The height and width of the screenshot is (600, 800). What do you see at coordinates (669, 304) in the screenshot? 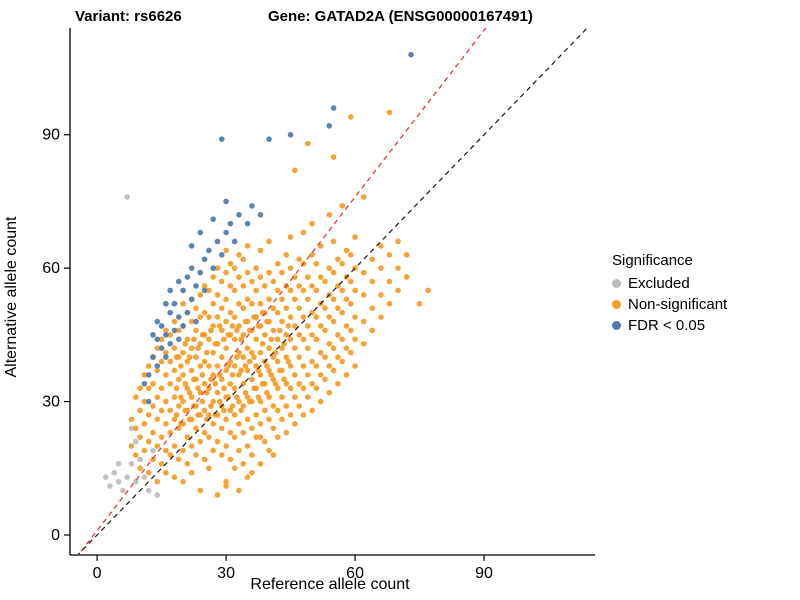
I see `legend-entry: Non-significant` at bounding box center [669, 304].